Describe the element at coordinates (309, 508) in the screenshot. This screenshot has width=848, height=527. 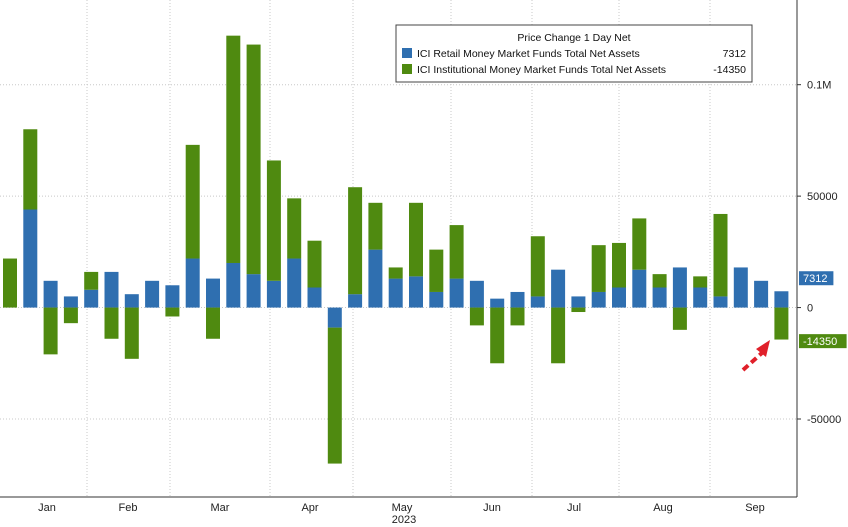
I see `x-tick-label: Apr` at that location.